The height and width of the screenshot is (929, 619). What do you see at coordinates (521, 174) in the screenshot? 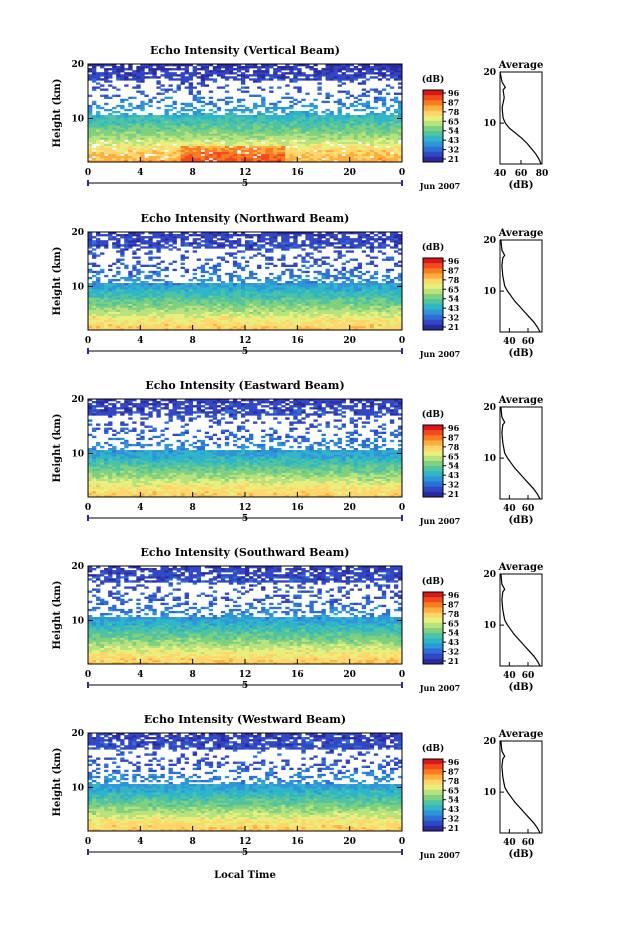
I see `average-x-tick-label: 60` at bounding box center [521, 174].